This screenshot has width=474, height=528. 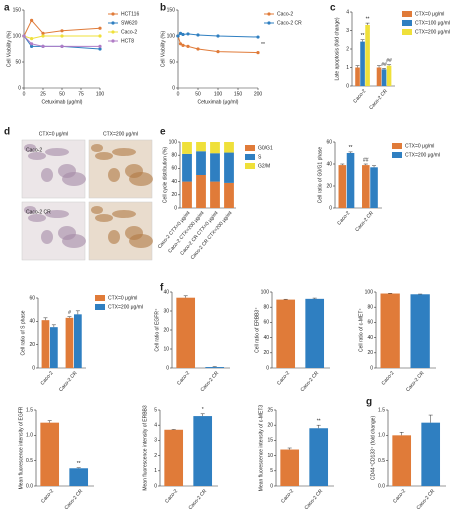 What do you see at coordinates (155, 410) in the screenshot?
I see `y-tick-label: 5` at bounding box center [155, 410].